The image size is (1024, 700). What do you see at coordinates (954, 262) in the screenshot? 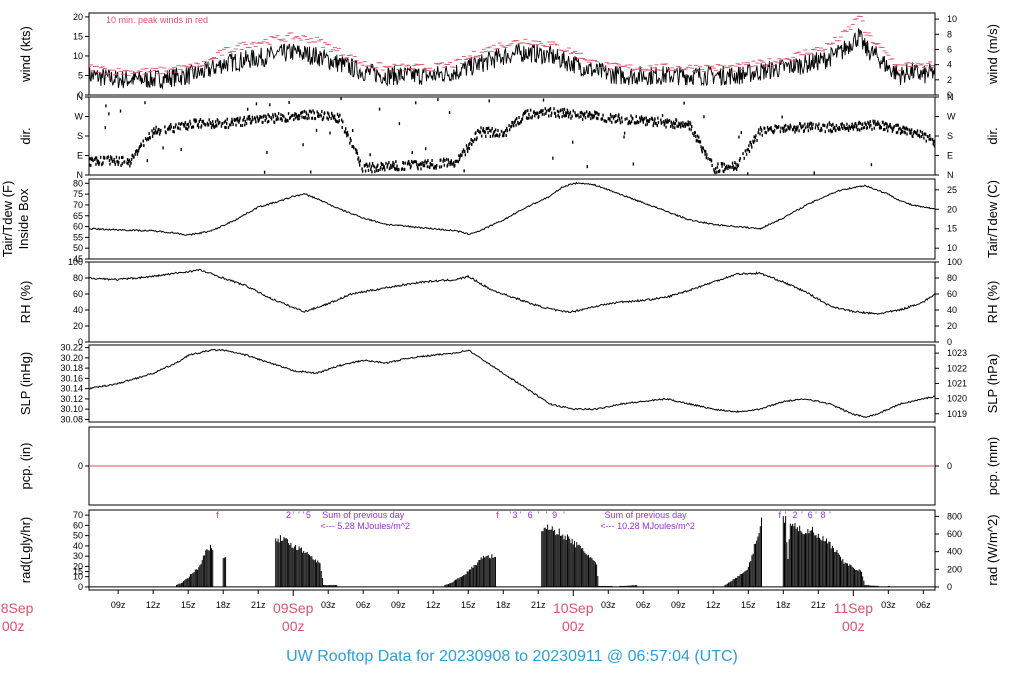
I see `rh-right-tick-label: 100` at bounding box center [954, 262].